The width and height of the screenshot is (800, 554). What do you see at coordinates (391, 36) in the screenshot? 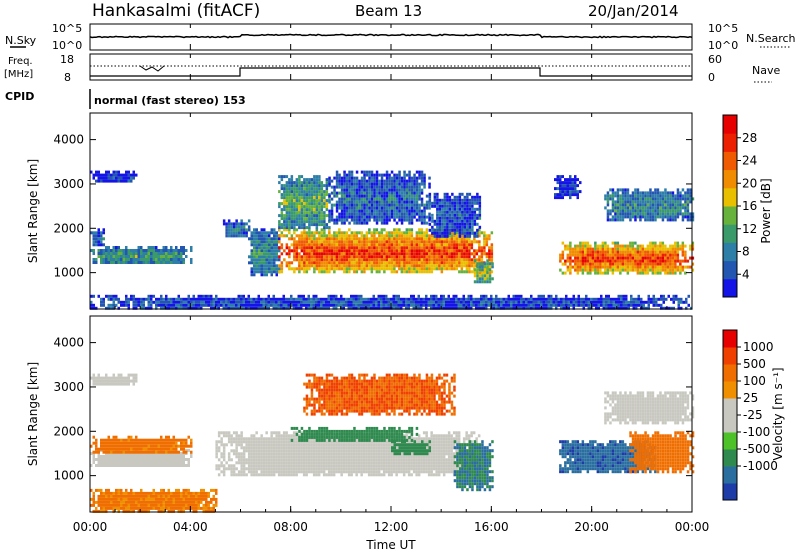
I see `nsky-series-line` at bounding box center [391, 36].